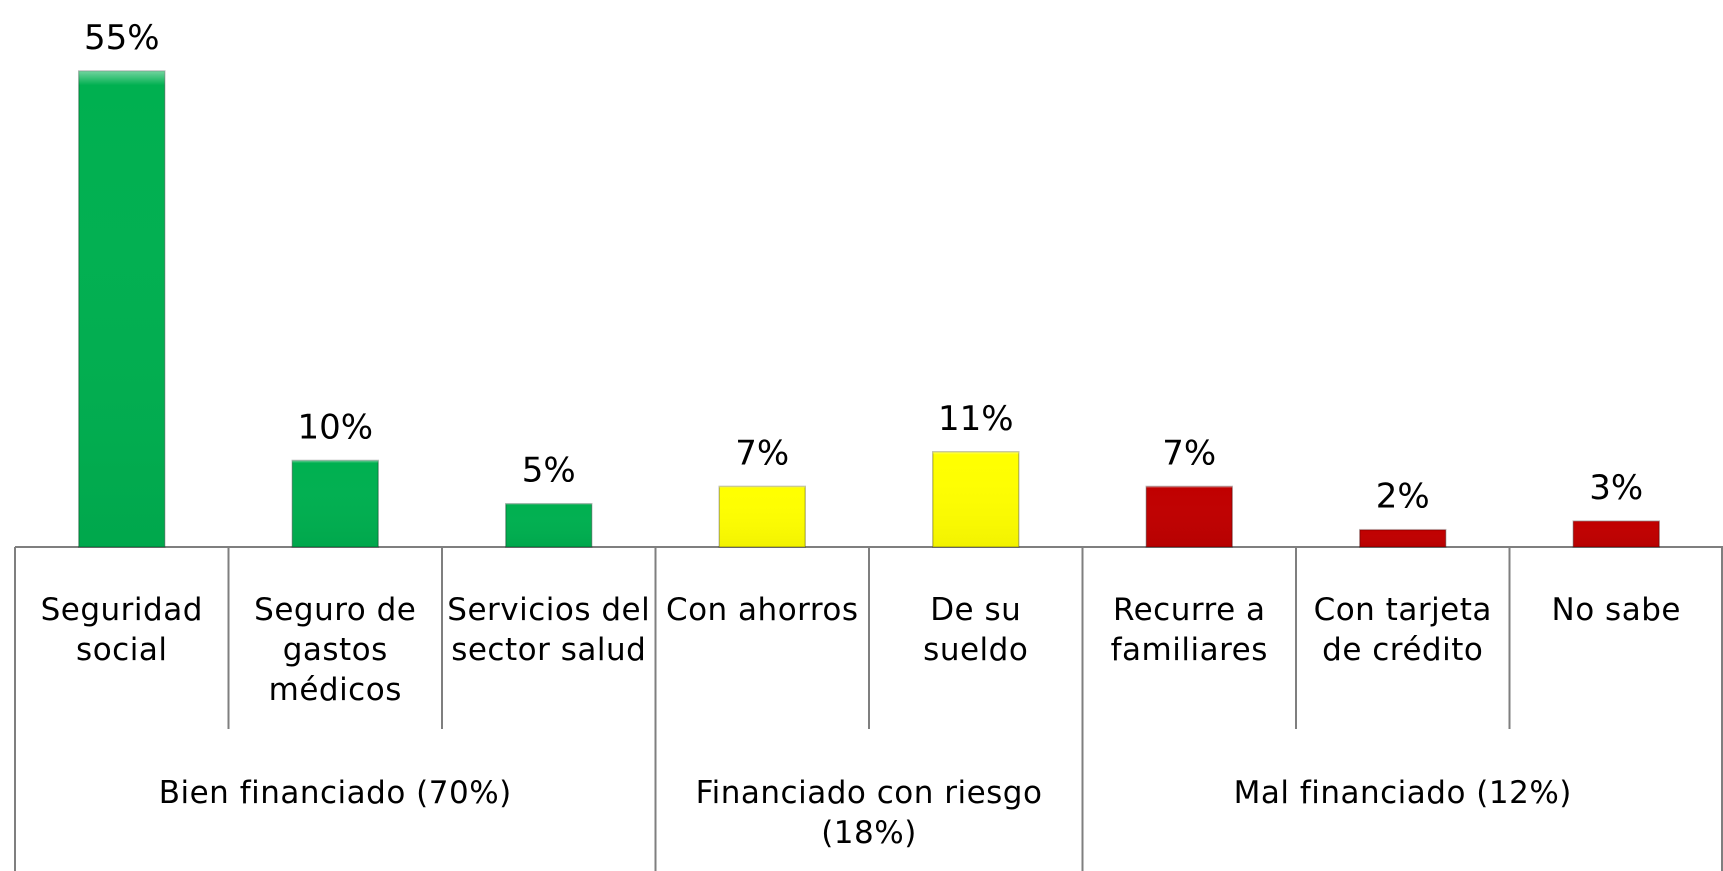 The width and height of the screenshot is (1723, 871). What do you see at coordinates (1402, 793) in the screenshot?
I see `group-label: Mal financiado (12%)` at bounding box center [1402, 793].